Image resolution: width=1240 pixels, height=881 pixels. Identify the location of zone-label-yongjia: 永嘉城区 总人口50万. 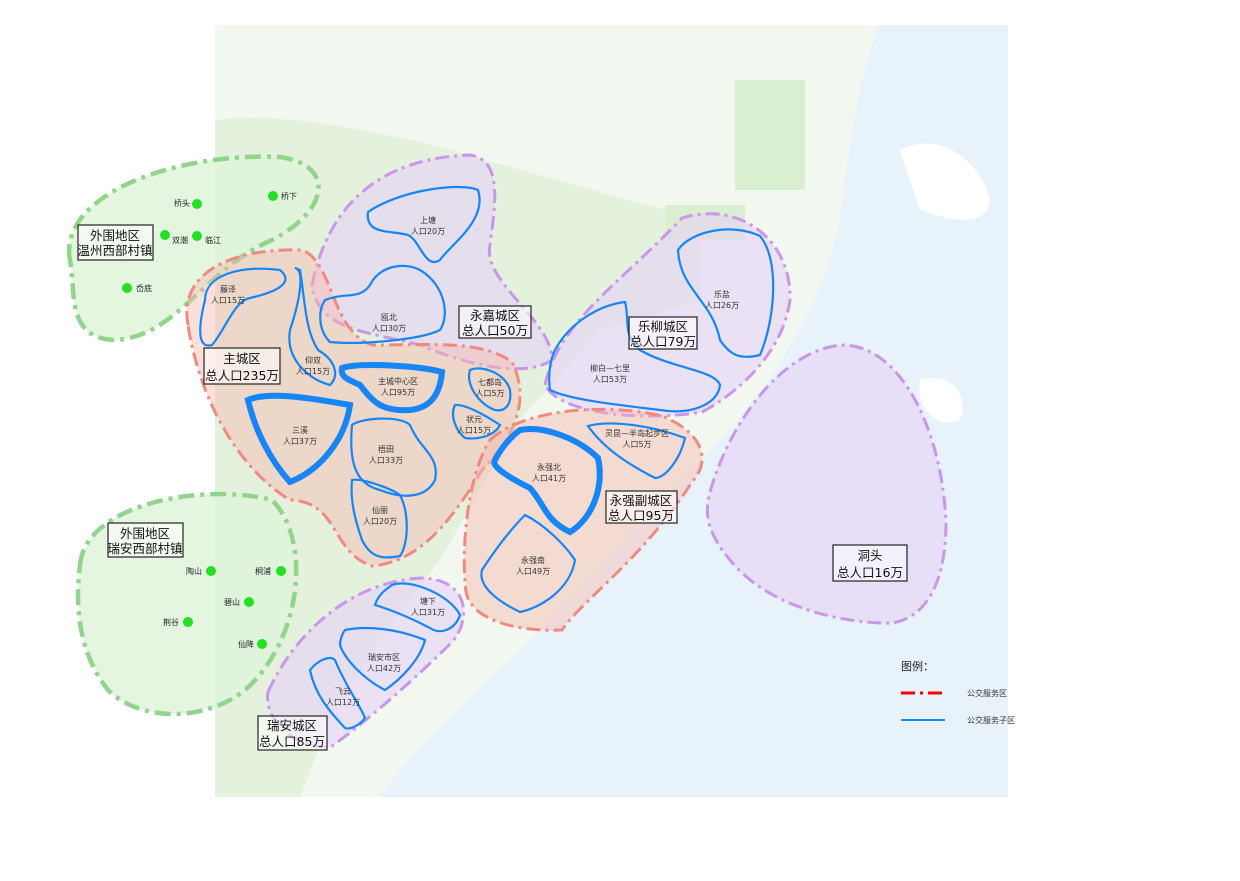
(495, 322).